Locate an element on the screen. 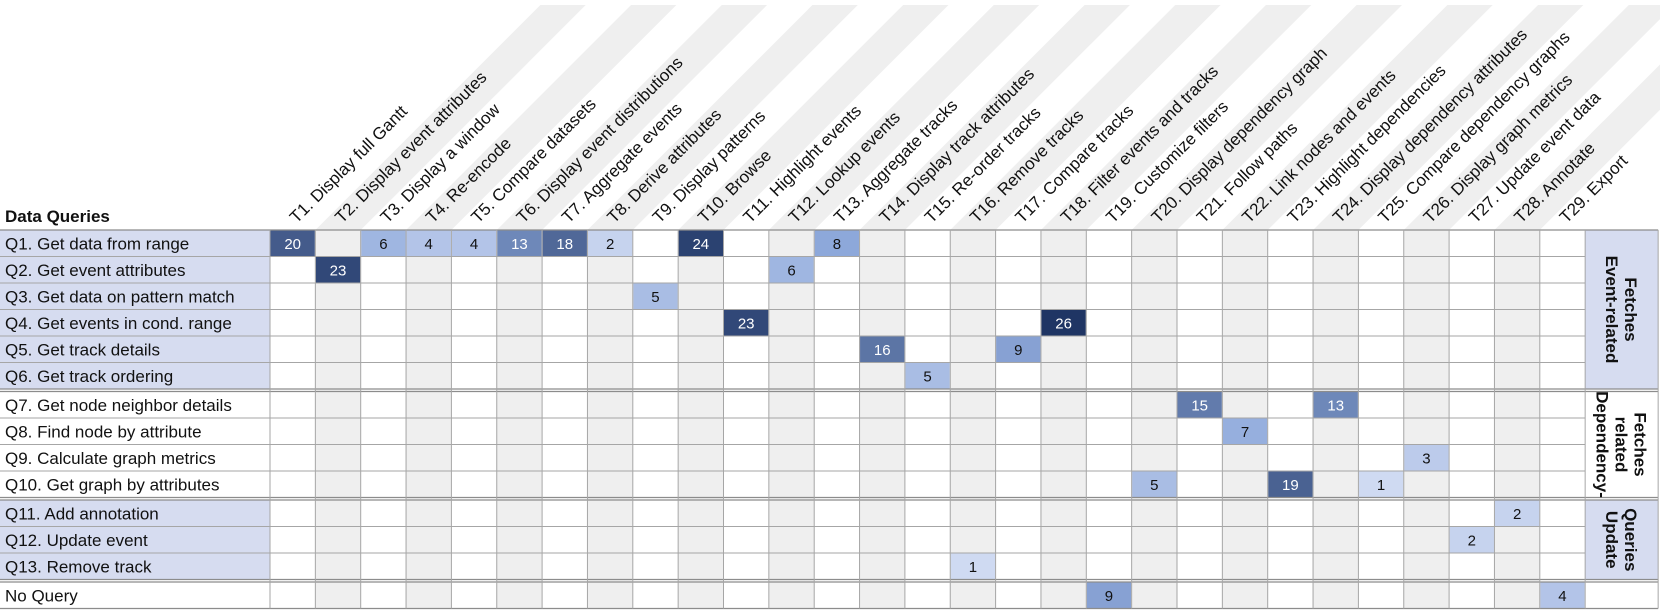 The image size is (1660, 613). cell-value: 20 is located at coordinates (292, 244).